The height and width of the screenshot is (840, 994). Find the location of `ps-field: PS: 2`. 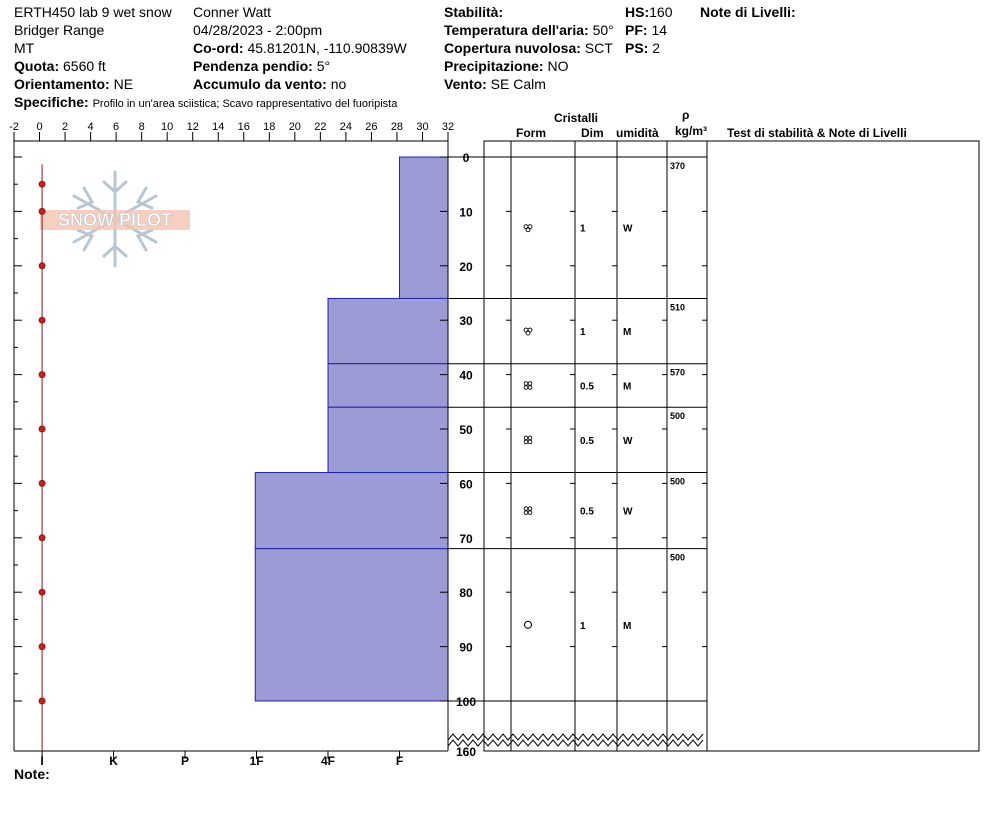

ps-field: PS: 2 is located at coordinates (642, 48).